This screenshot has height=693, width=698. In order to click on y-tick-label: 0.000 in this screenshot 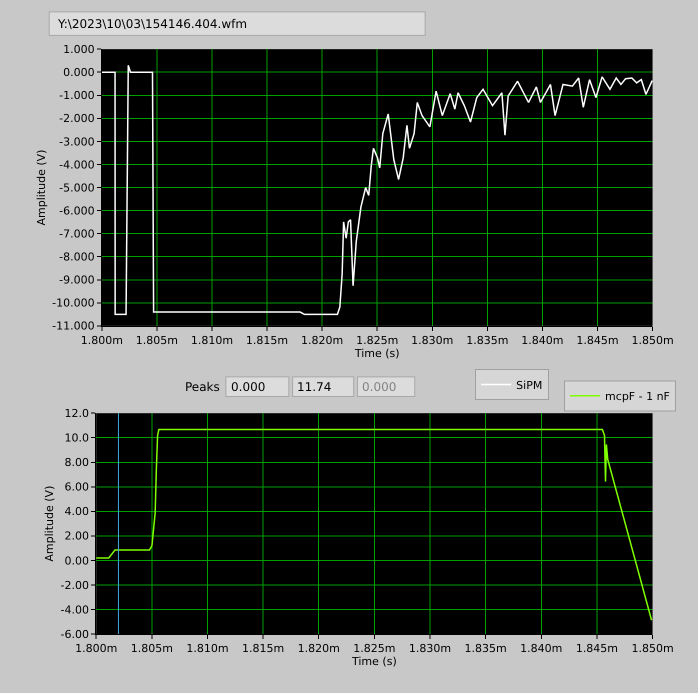, I will do `click(79, 73)`.